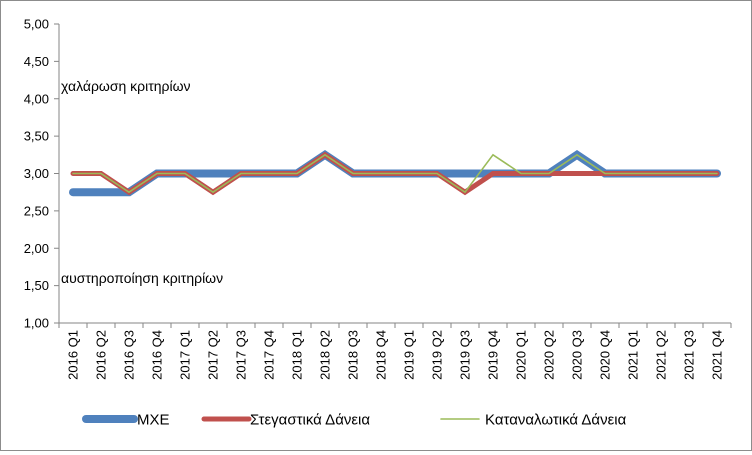 The width and height of the screenshot is (752, 455). I want to click on x-tick-label: 2019 Q1, so click(409, 355).